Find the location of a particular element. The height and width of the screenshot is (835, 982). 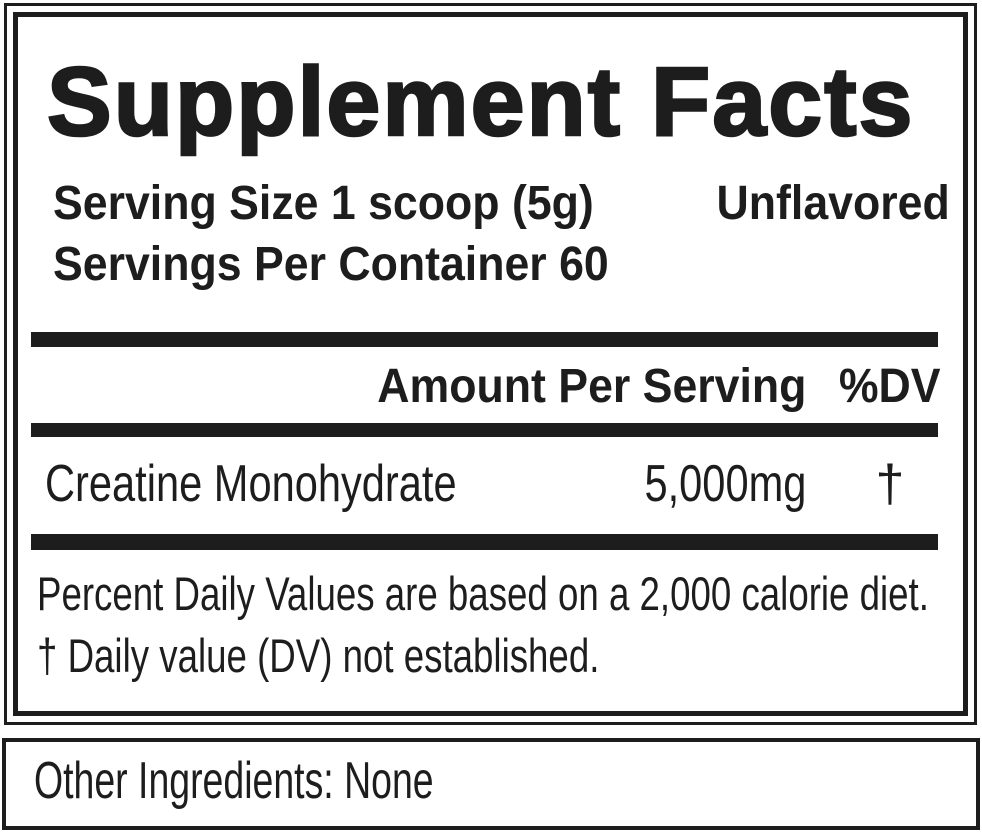

amount-per-serving-header: Amount Per Serving is located at coordinates (591, 386).